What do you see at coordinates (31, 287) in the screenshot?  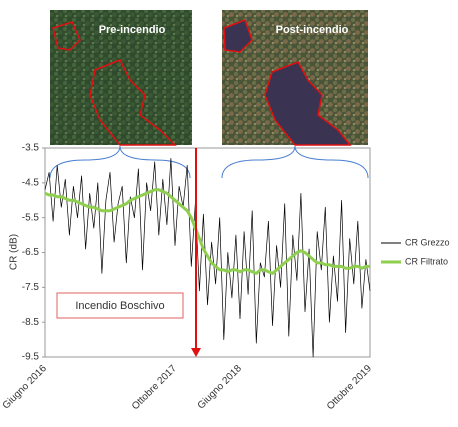 I see `y-tick-label: -7.5` at bounding box center [31, 287].